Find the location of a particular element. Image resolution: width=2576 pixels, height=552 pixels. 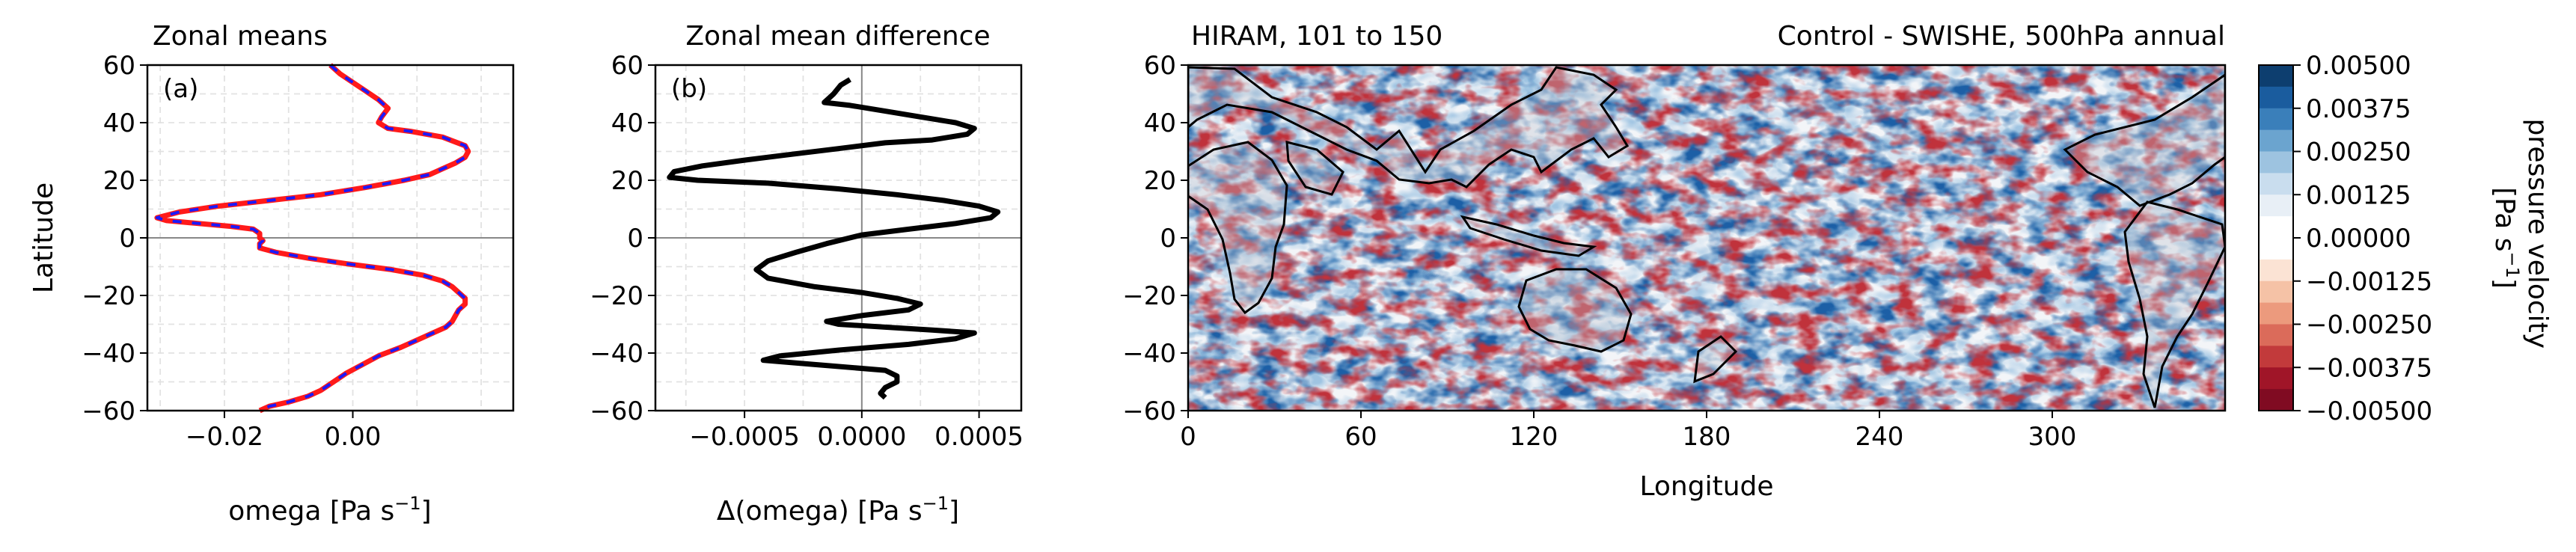

colorbar-tick-label: −0.00125 is located at coordinates (2369, 282).